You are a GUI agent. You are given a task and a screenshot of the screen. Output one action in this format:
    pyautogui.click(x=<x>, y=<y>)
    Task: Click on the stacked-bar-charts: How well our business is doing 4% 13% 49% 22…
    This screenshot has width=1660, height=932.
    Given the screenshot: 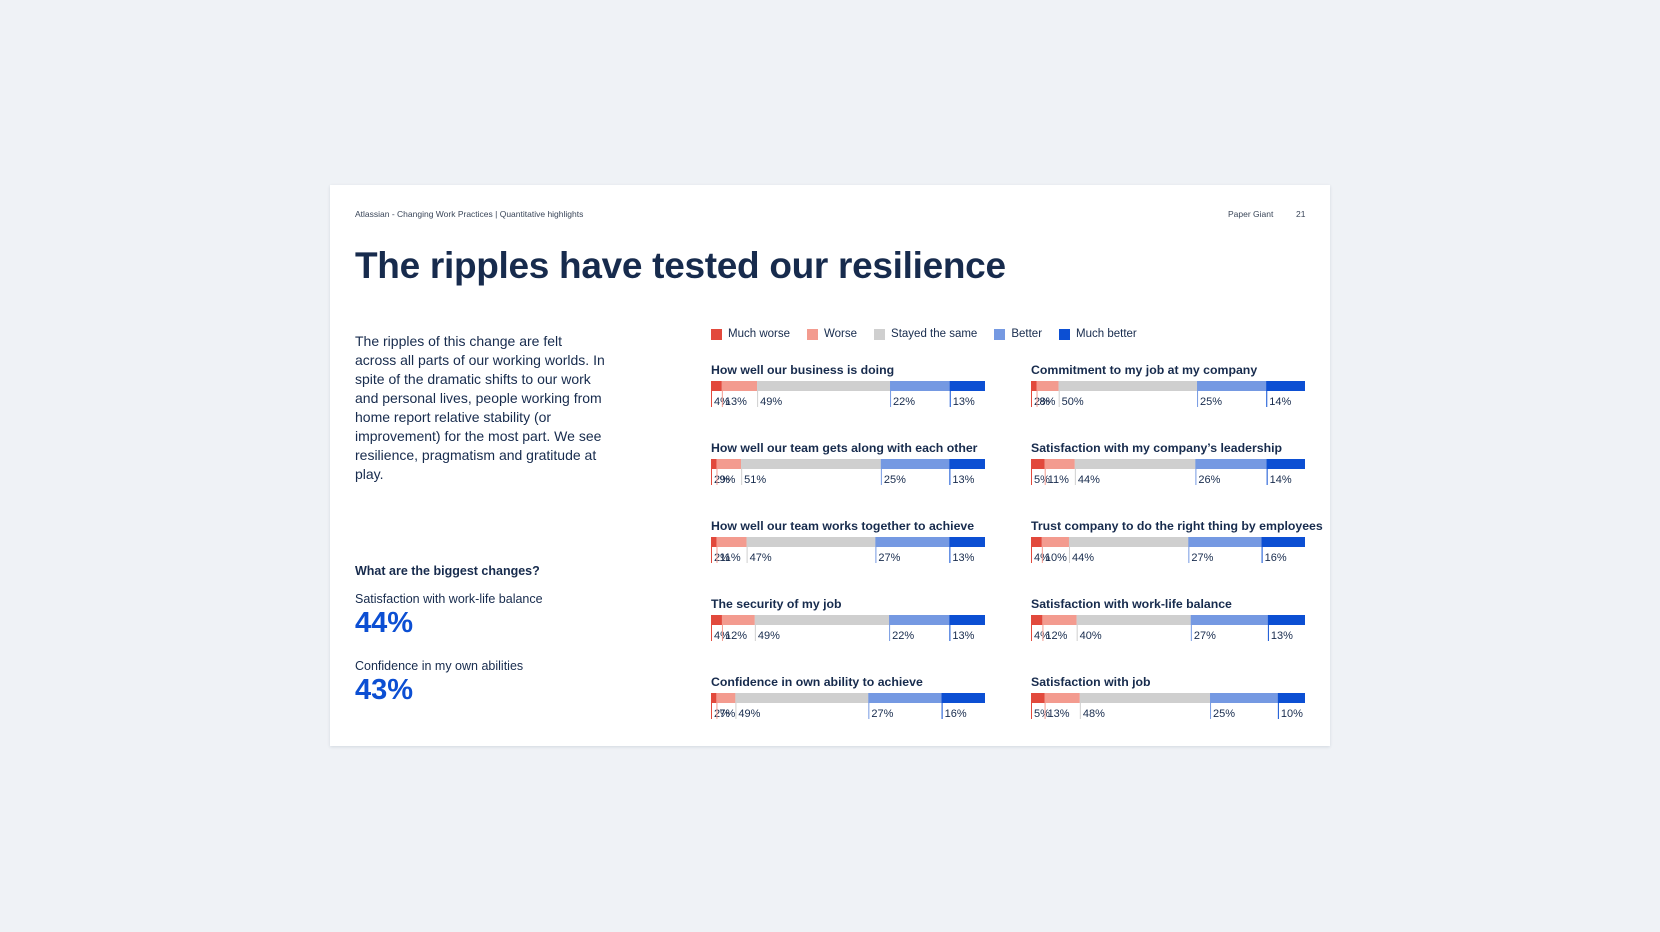 What is the action you would take?
    pyautogui.click(x=1017, y=541)
    